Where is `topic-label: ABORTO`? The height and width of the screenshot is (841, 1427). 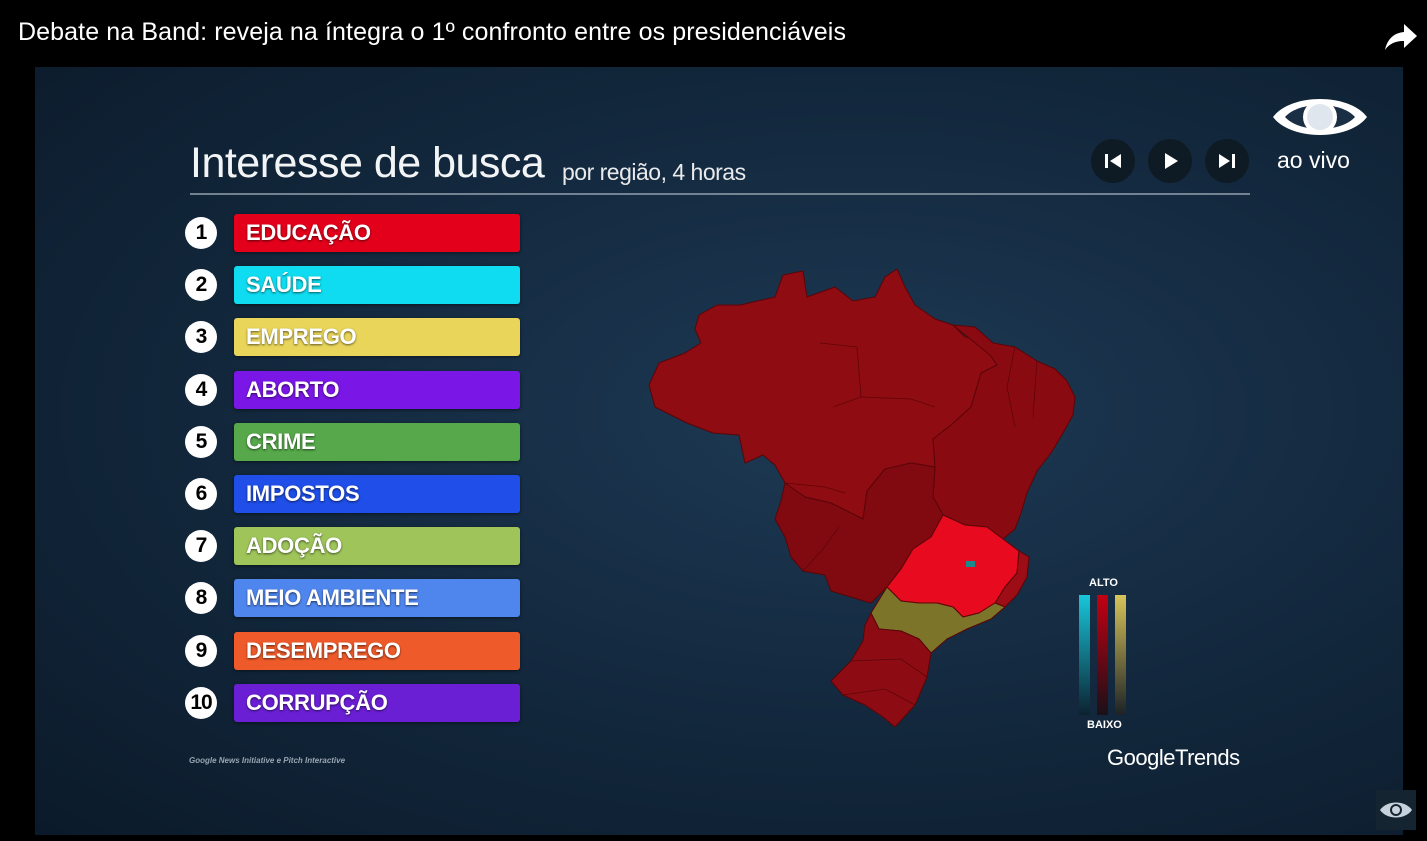
topic-label: ABORTO is located at coordinates (293, 389).